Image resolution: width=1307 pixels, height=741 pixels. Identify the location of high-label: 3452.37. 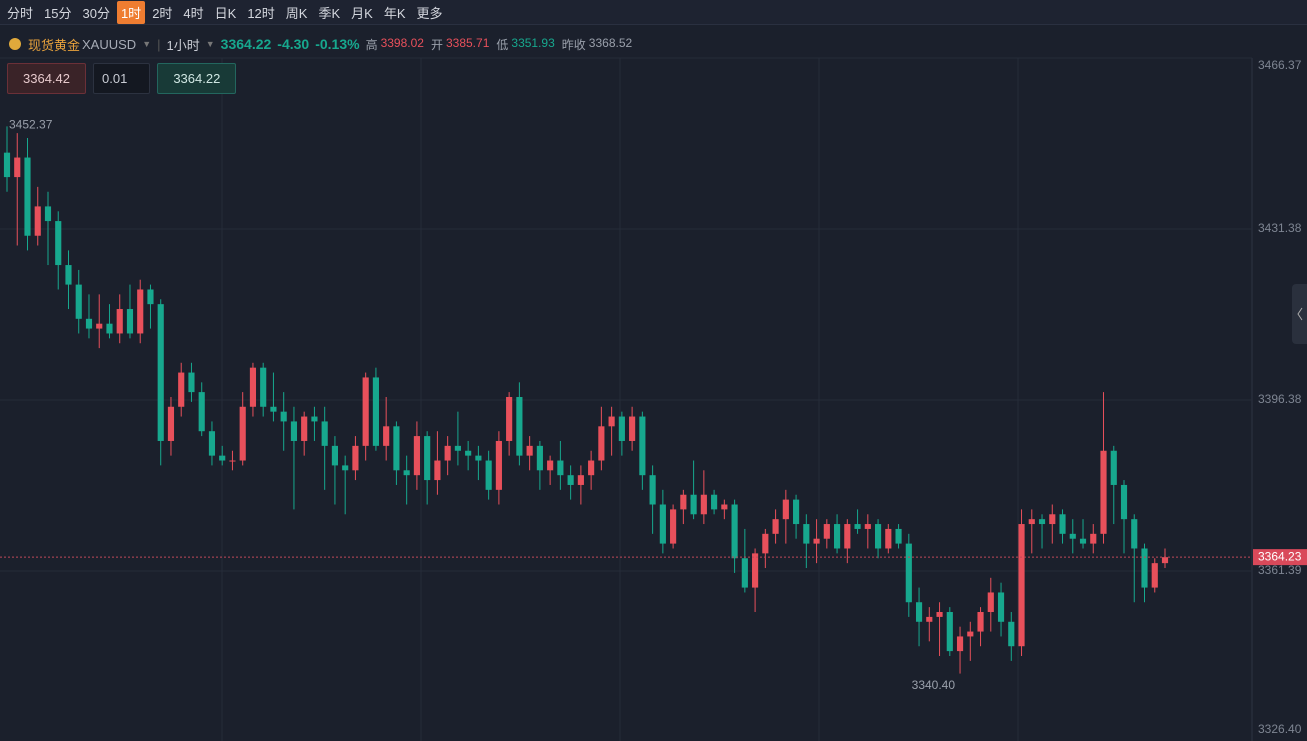
(31, 125).